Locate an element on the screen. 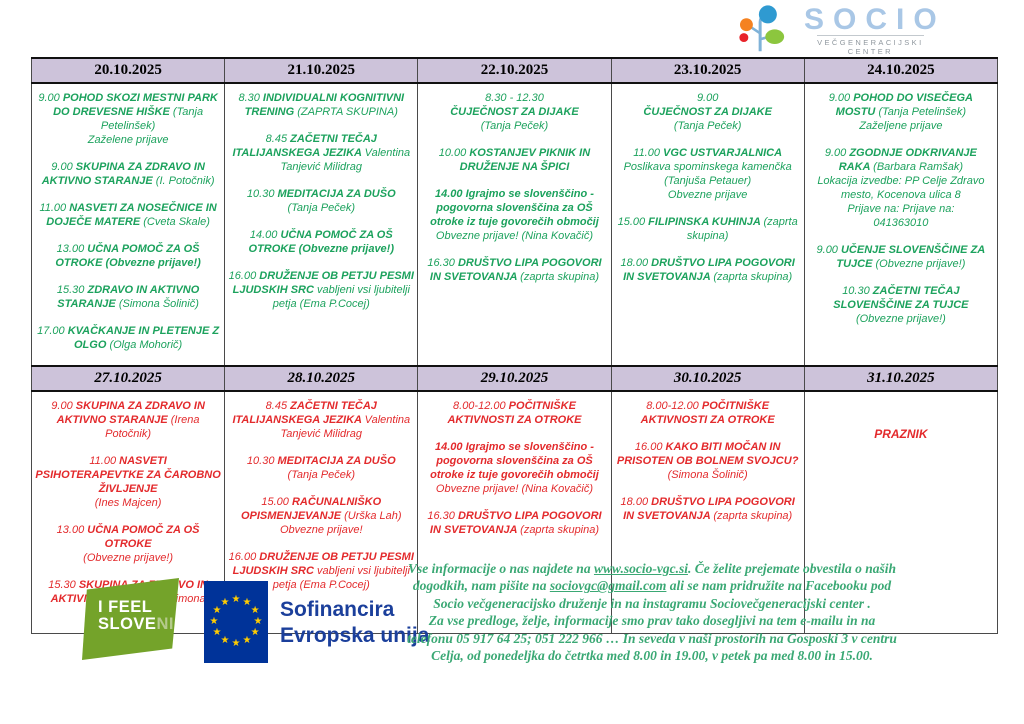 The height and width of the screenshot is (724, 1024). socio-subtitle-line2: CENTER is located at coordinates (870, 51).